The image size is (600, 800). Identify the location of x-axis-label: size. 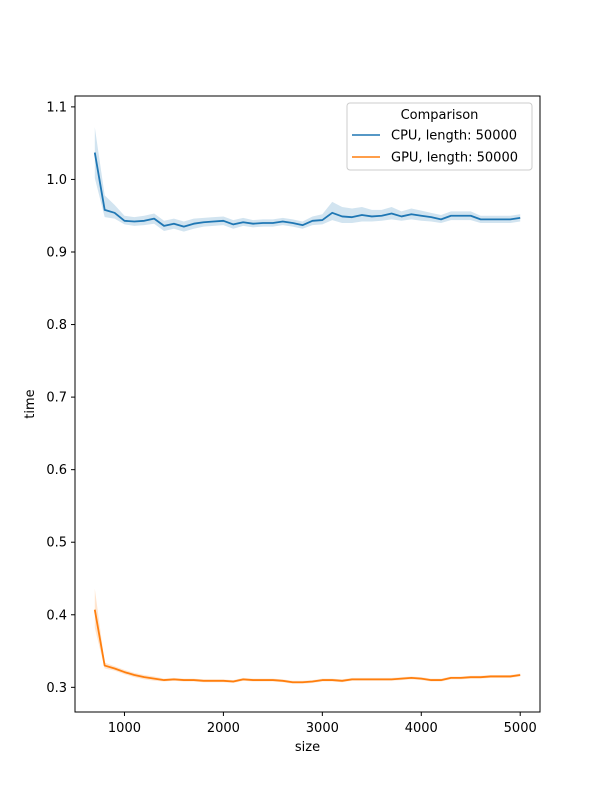
(307, 747).